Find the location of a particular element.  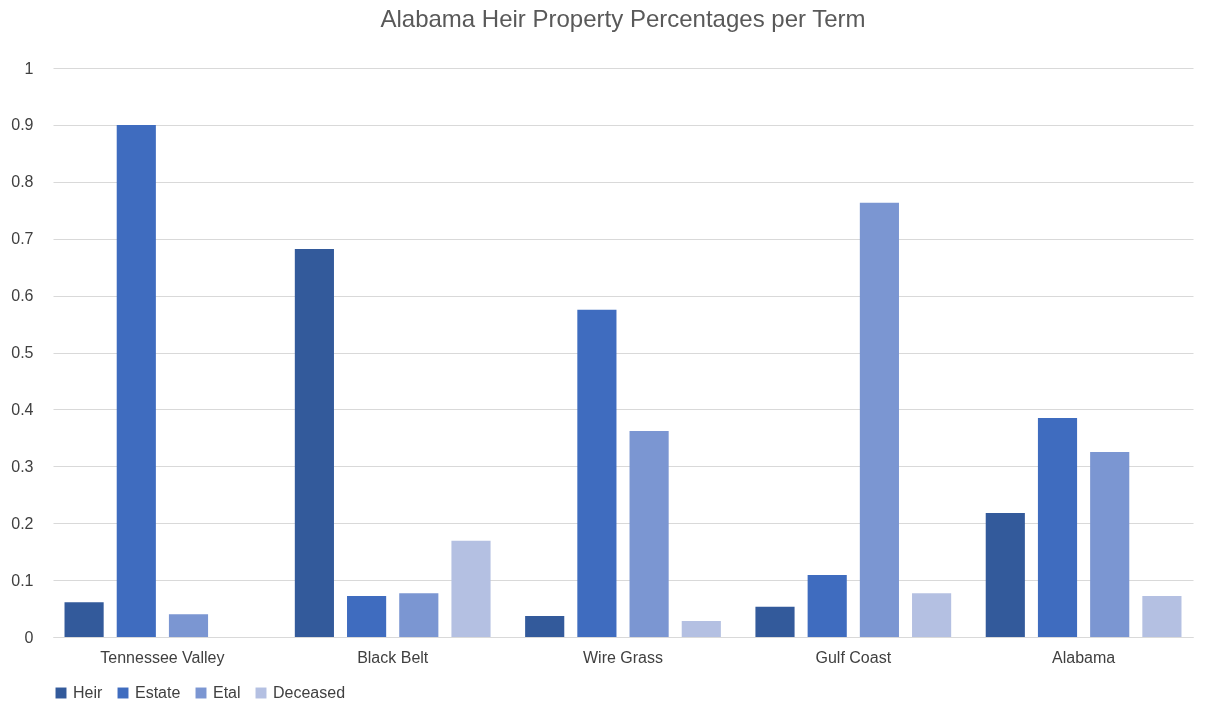

x-tick-label: Alabama is located at coordinates (1084, 657).